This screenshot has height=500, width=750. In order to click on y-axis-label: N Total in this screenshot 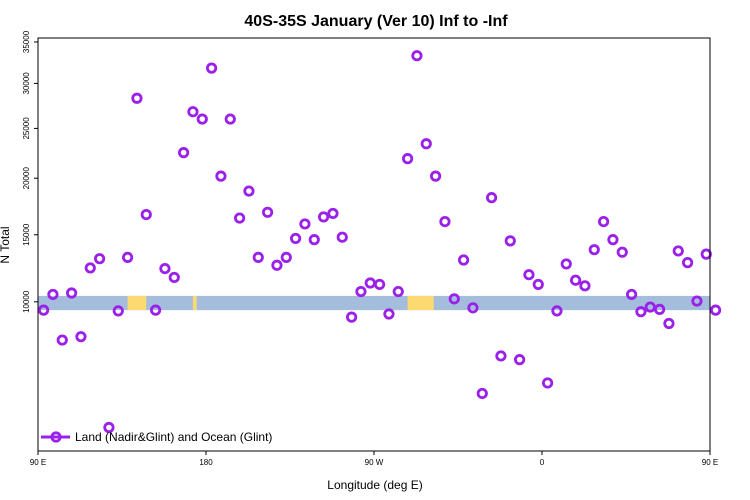, I will do `click(6, 244)`.